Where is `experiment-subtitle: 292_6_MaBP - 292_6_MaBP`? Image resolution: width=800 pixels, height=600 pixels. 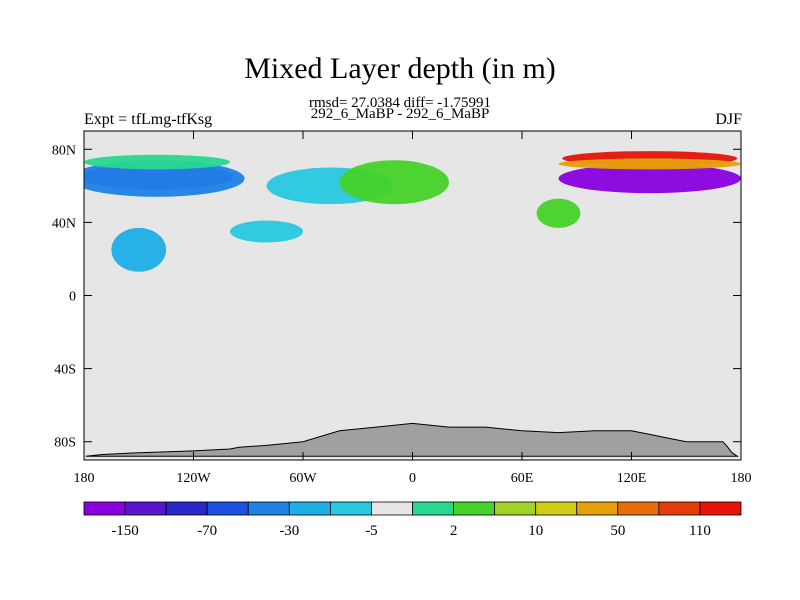
experiment-subtitle: 292_6_MaBP - 292_6_MaBP is located at coordinates (400, 114).